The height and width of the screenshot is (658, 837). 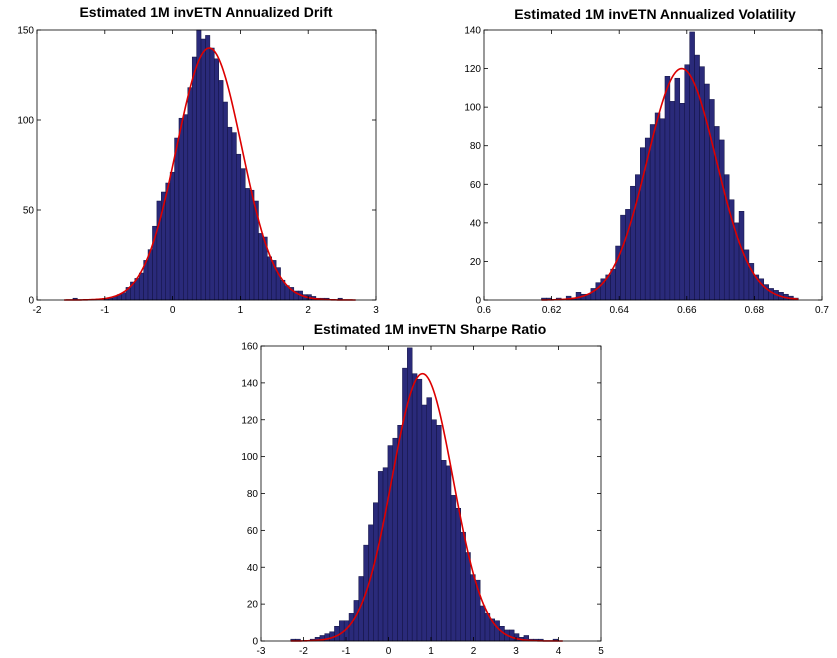 I want to click on drift-x-tick-label: -2, so click(x=37, y=310).